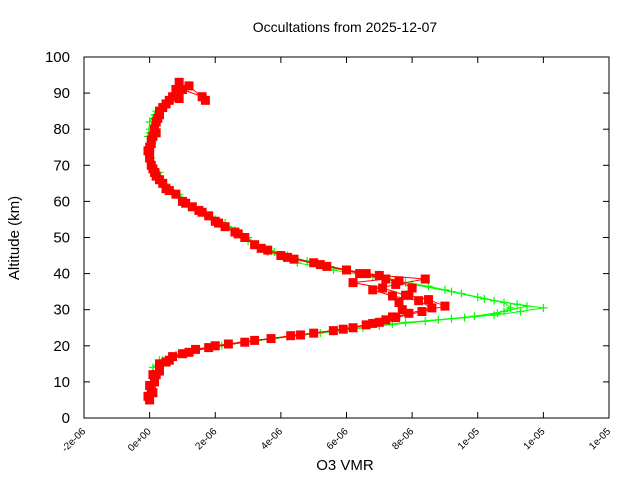 This screenshot has width=640, height=480. I want to click on x-tick-label: 4e-06, so click(272, 439).